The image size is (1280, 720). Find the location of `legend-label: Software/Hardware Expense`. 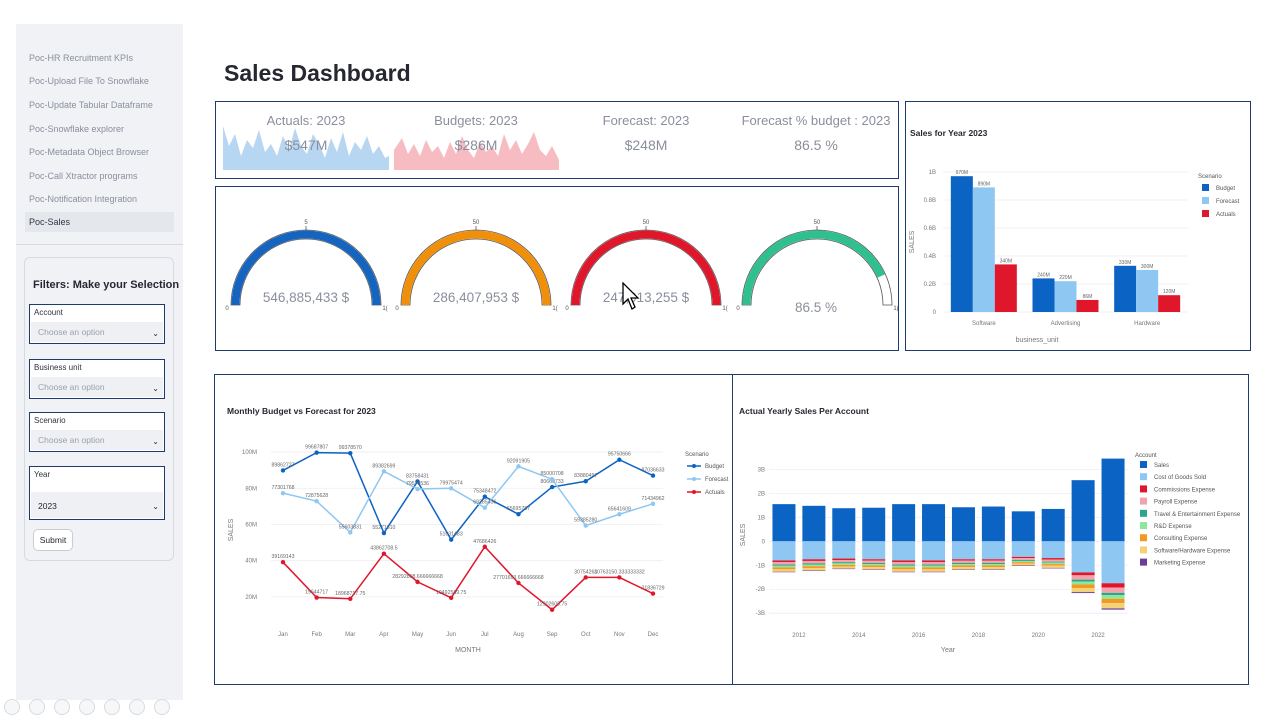

legend-label: Software/Hardware Expense is located at coordinates (1192, 551).